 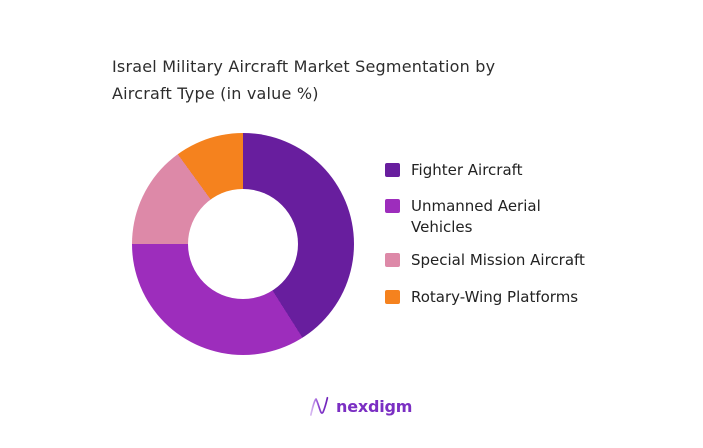 What do you see at coordinates (319, 406) in the screenshot?
I see `nexdigm-logo-icon` at bounding box center [319, 406].